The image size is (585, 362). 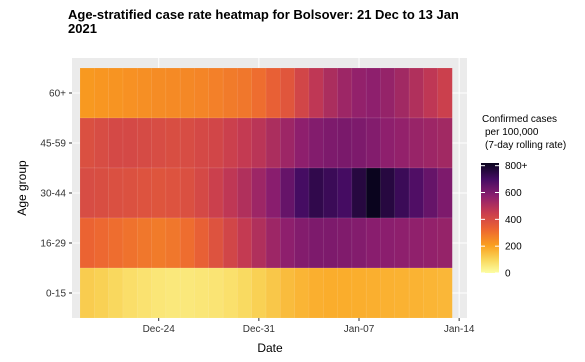 What do you see at coordinates (516, 166) in the screenshot?
I see `colorbar-tick-label: 800+` at bounding box center [516, 166].